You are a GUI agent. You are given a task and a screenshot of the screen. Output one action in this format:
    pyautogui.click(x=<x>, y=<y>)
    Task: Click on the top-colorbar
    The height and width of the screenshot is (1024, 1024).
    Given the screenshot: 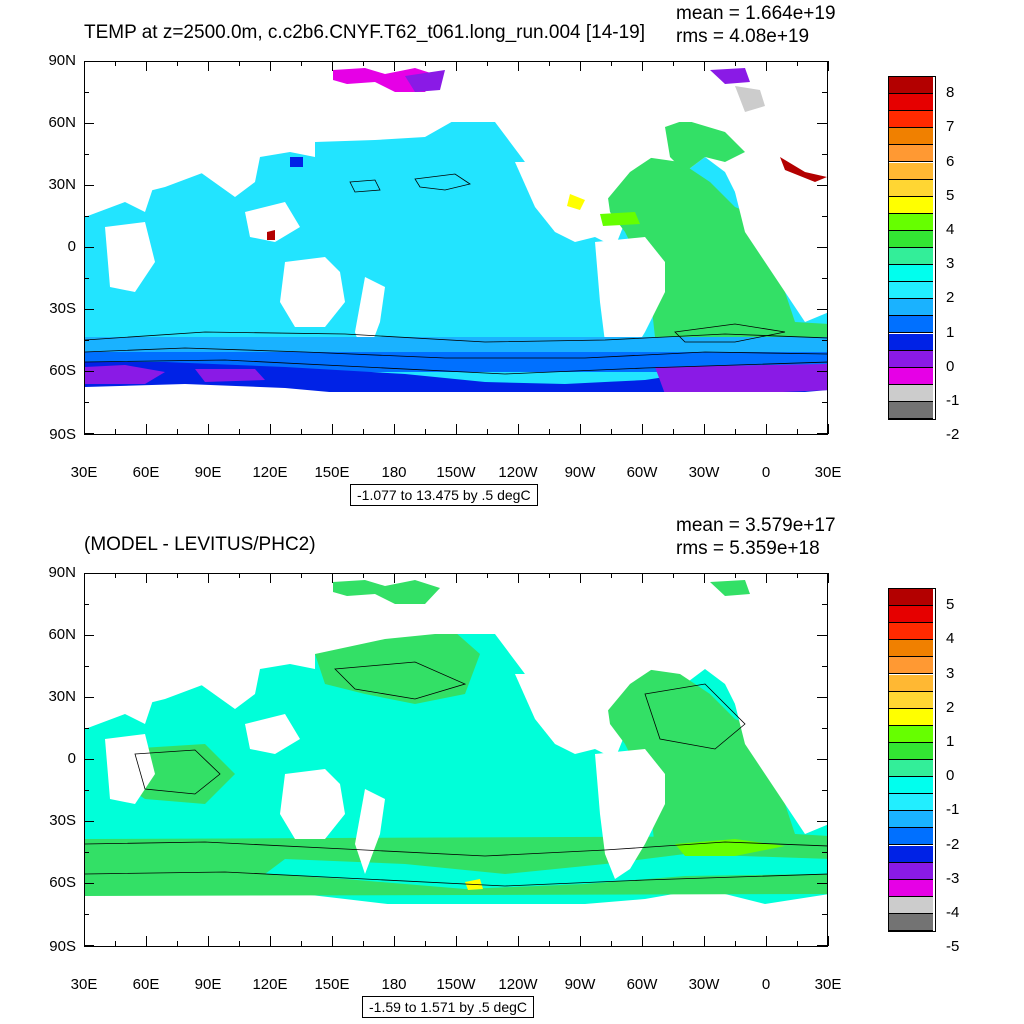 What is the action you would take?
    pyautogui.click(x=912, y=248)
    